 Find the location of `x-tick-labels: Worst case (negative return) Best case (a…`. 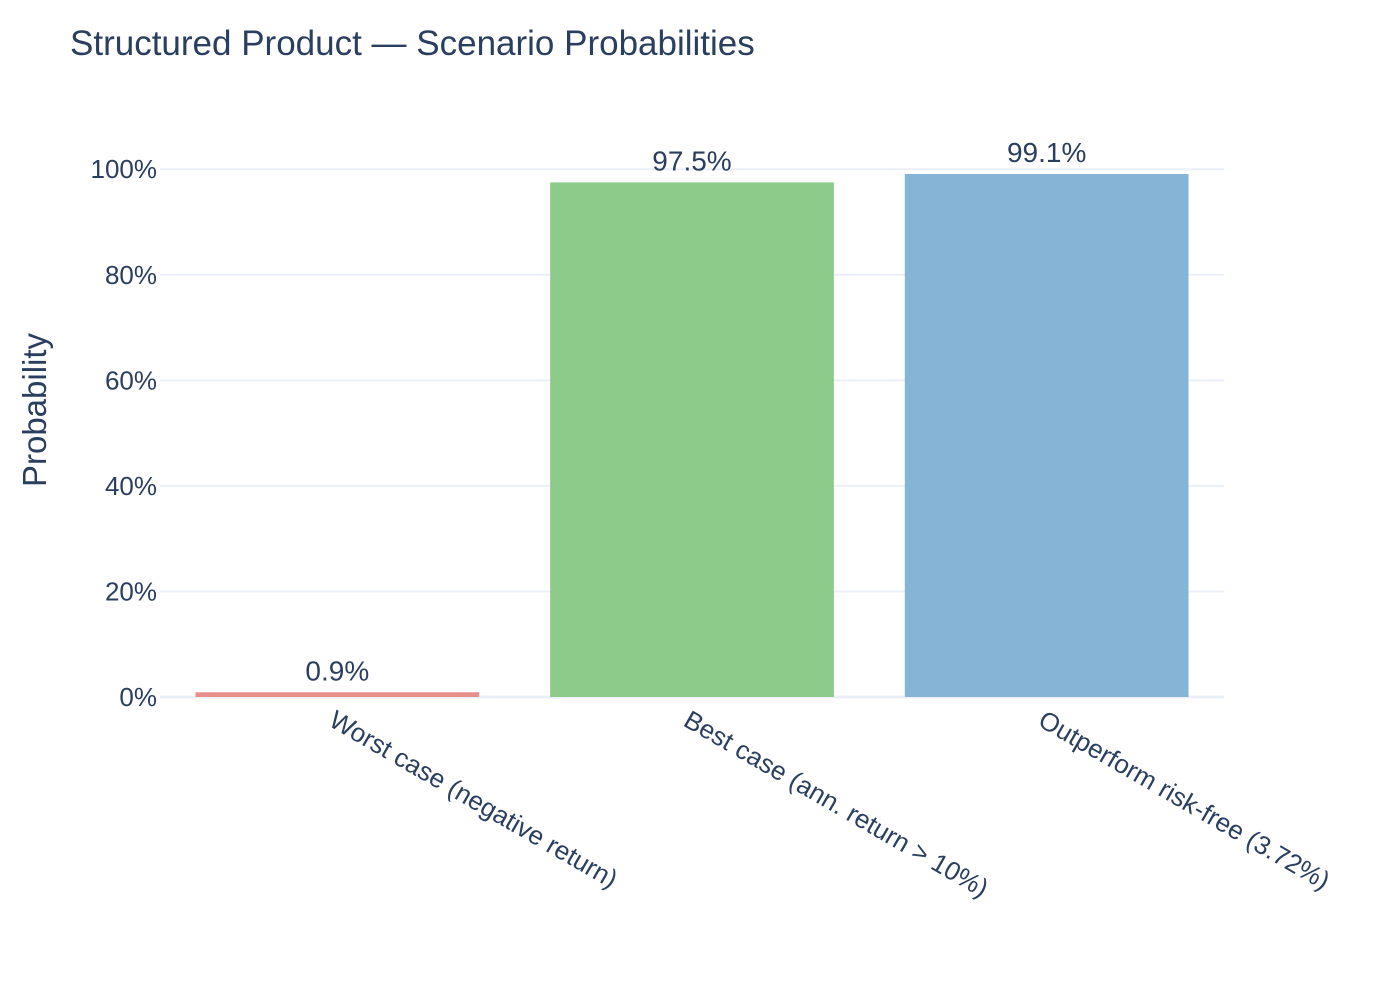

x-tick-labels: Worst case (negative return) Best case (a… is located at coordinates (829, 803).